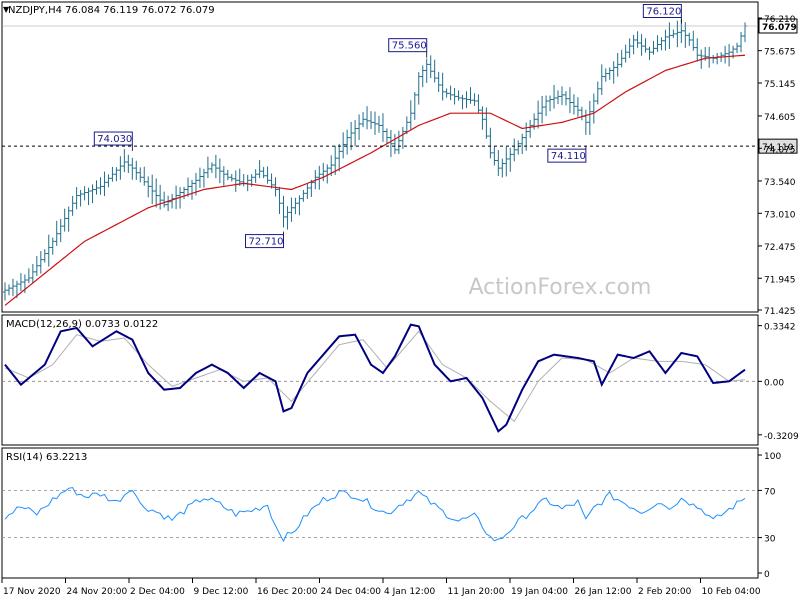  I want to click on macd-label: MACD(12,26,9) 0.0733 0.0122, so click(82, 324).